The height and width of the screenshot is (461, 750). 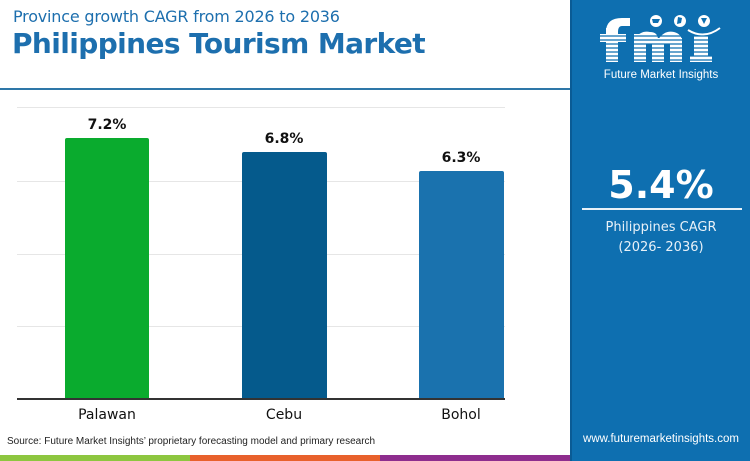 I want to click on value-label-cebu: 6.8%, so click(x=284, y=139).